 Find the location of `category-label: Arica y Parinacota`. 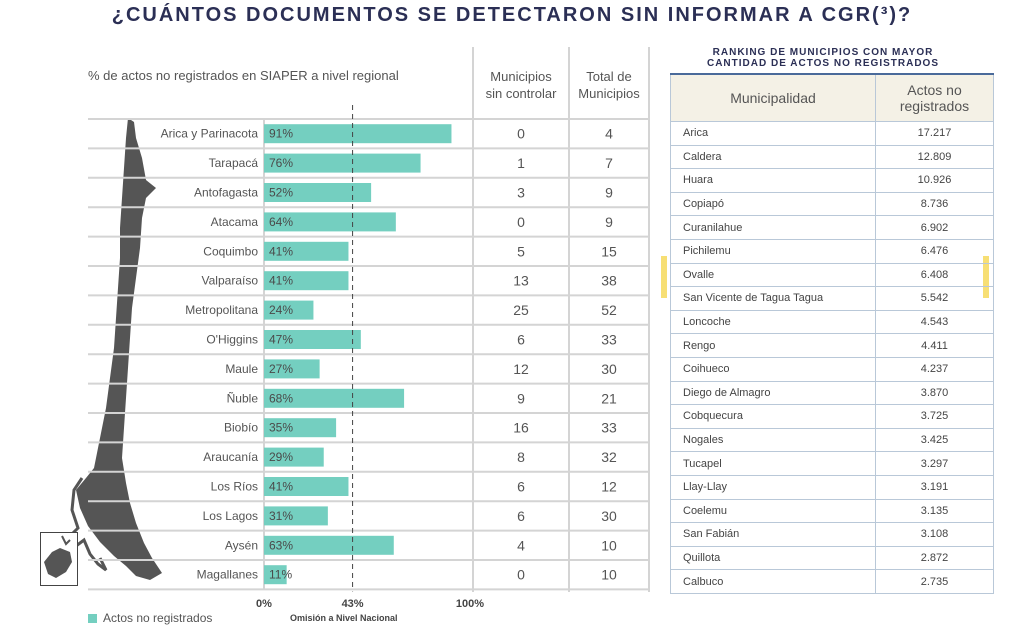

category-label: Arica y Parinacota is located at coordinates (210, 134).